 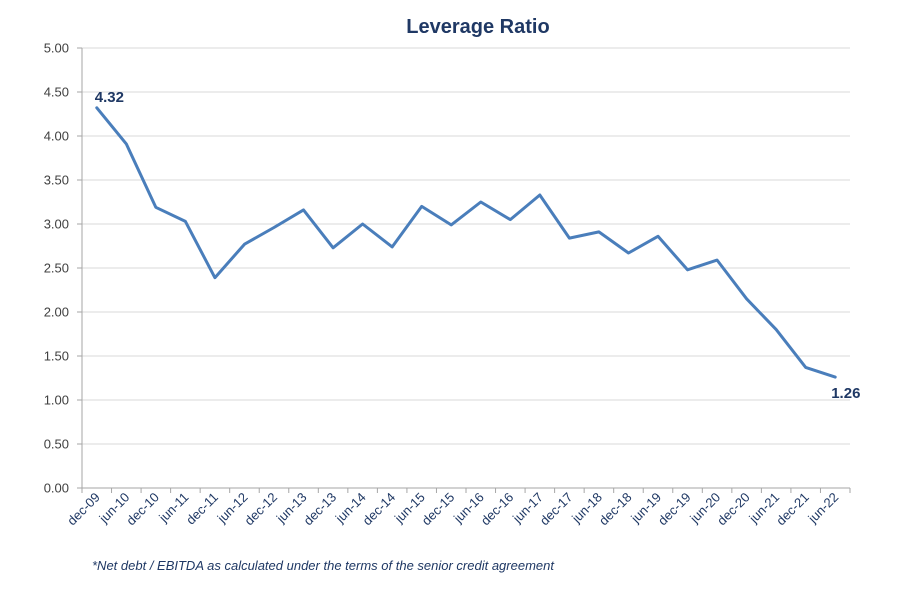 I want to click on chart-title: Leverage Ratio, so click(x=477, y=27).